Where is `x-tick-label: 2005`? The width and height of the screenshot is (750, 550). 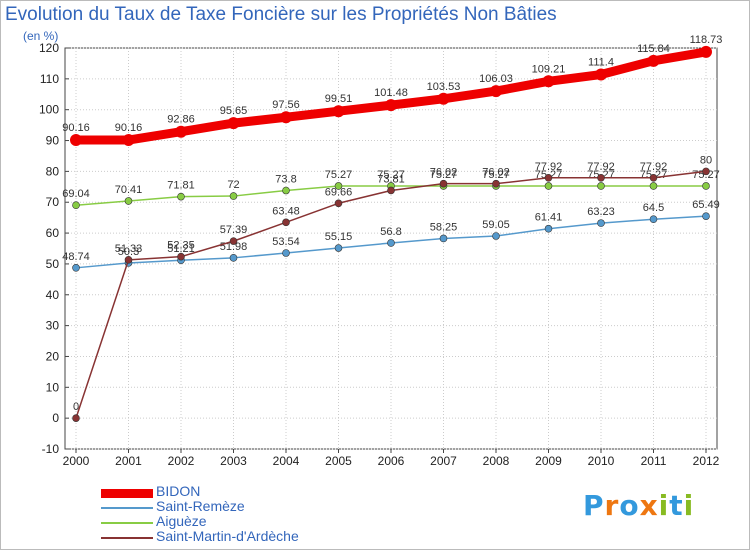 x-tick-label: 2005 is located at coordinates (338, 461).